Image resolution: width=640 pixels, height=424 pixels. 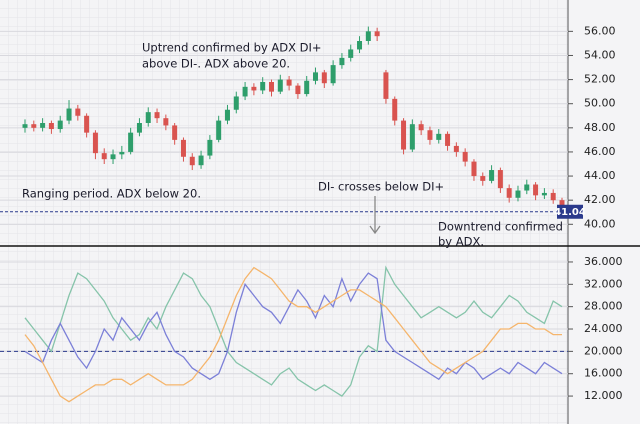 I want to click on y-tick-label: 46.00, so click(x=600, y=151).